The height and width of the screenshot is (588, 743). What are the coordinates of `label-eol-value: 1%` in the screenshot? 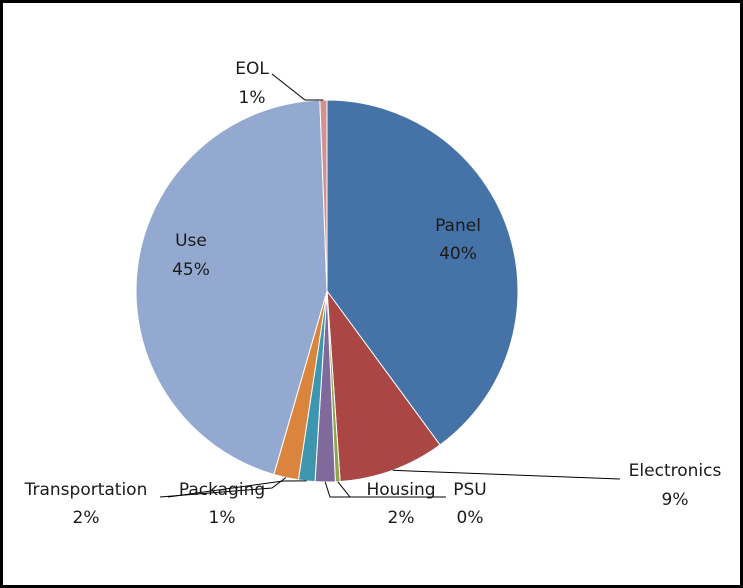 It's located at (252, 98).